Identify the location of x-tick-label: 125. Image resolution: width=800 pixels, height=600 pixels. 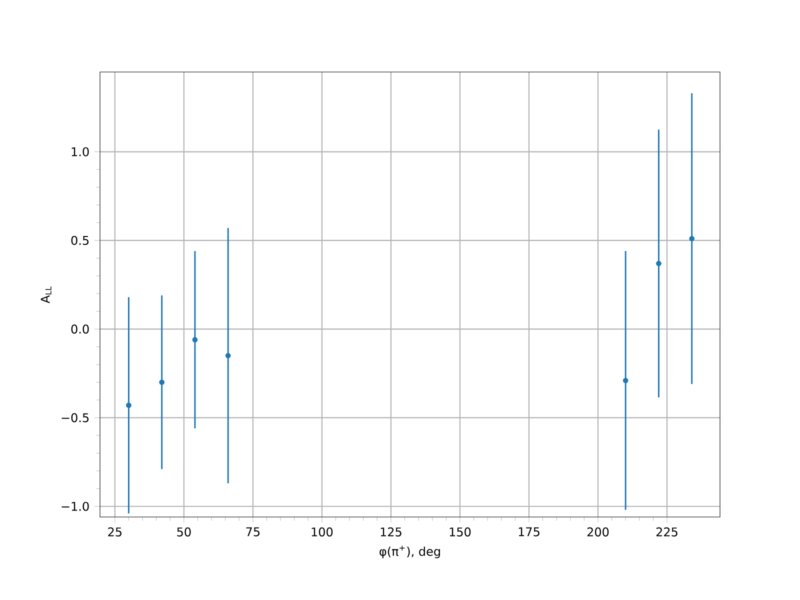
(391, 531).